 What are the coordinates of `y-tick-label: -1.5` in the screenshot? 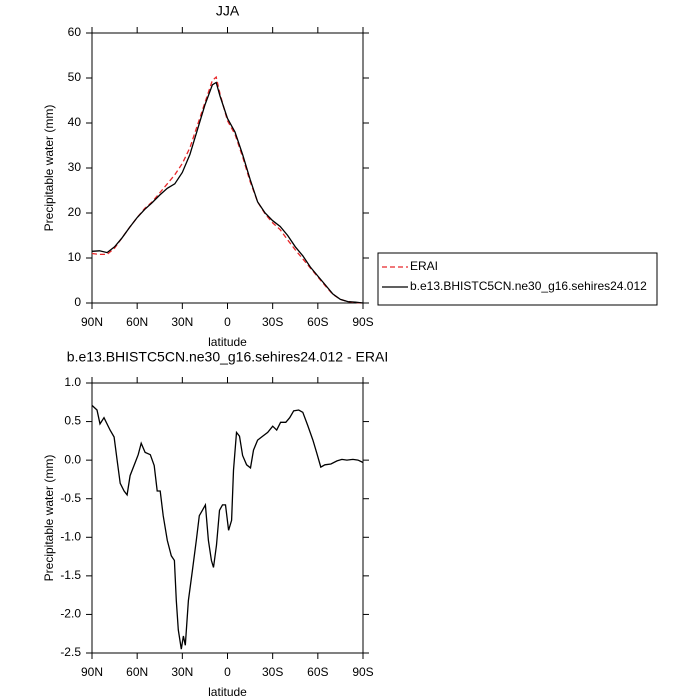 It's located at (70, 575).